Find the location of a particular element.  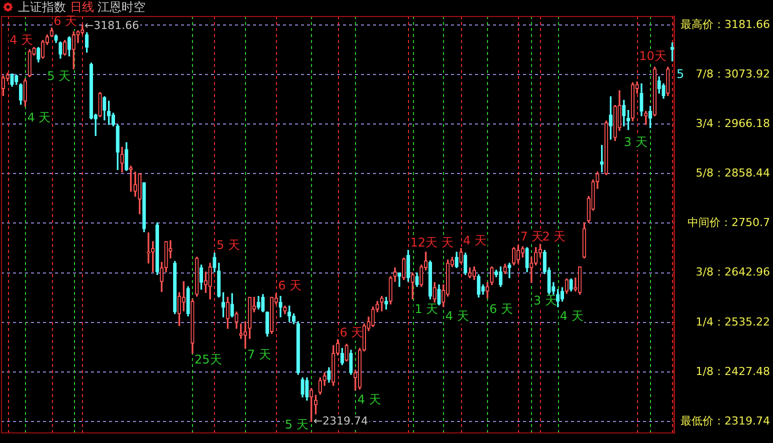

annotation: 12天 天 is located at coordinates (432, 242).